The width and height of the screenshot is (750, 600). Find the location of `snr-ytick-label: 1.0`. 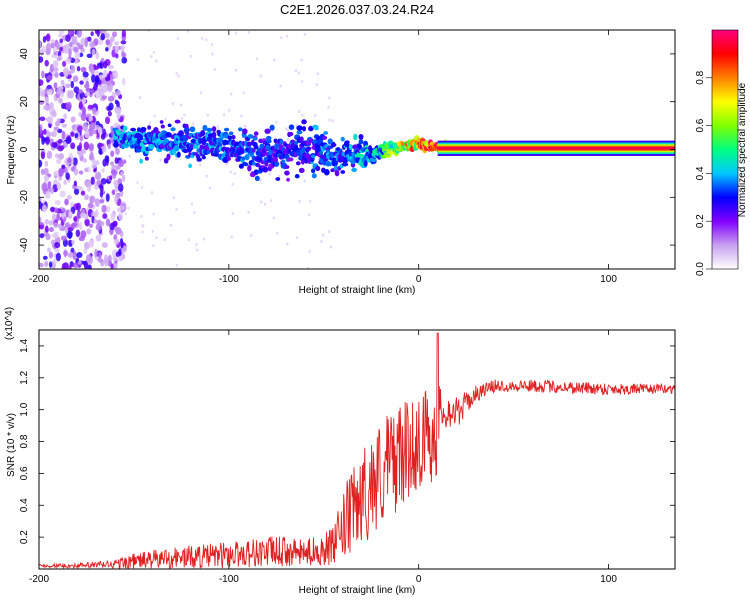

snr-ytick-label: 1.0 is located at coordinates (24, 409).